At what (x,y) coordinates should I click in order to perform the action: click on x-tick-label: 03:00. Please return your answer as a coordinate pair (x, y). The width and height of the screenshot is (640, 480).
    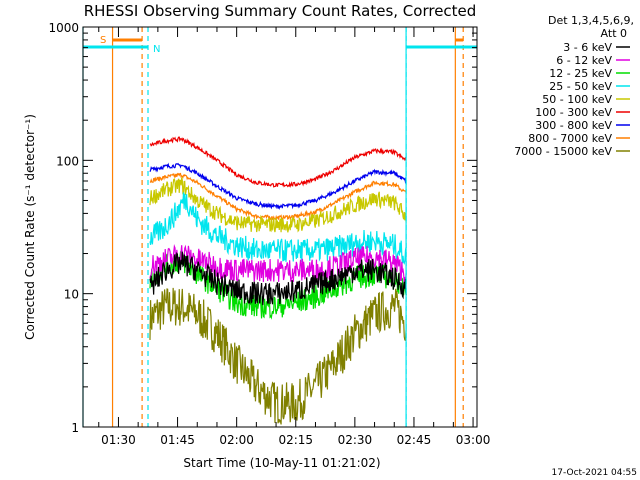
    Looking at the image, I should click on (473, 440).